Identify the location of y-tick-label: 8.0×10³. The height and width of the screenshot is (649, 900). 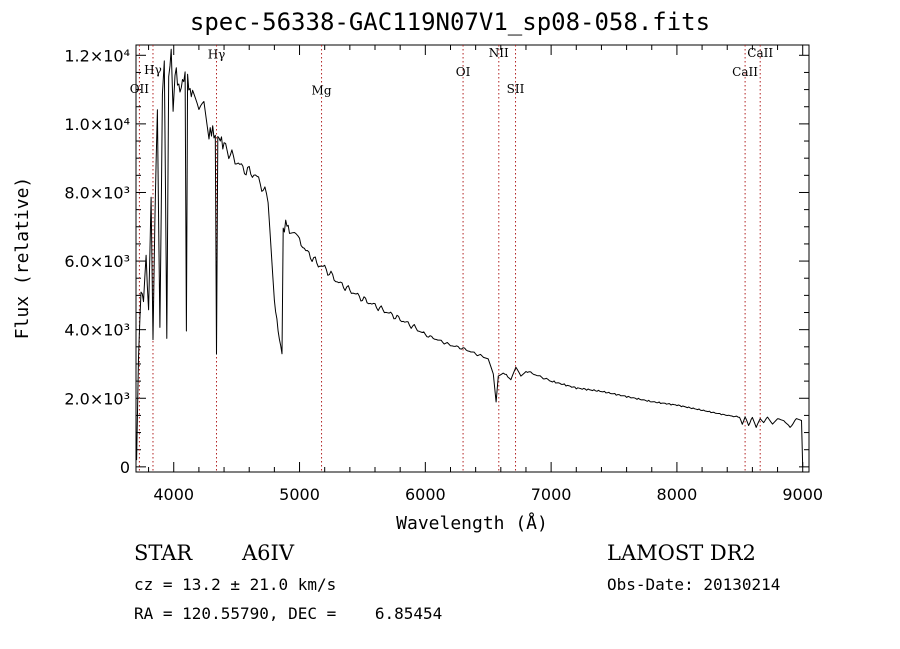
(97, 192).